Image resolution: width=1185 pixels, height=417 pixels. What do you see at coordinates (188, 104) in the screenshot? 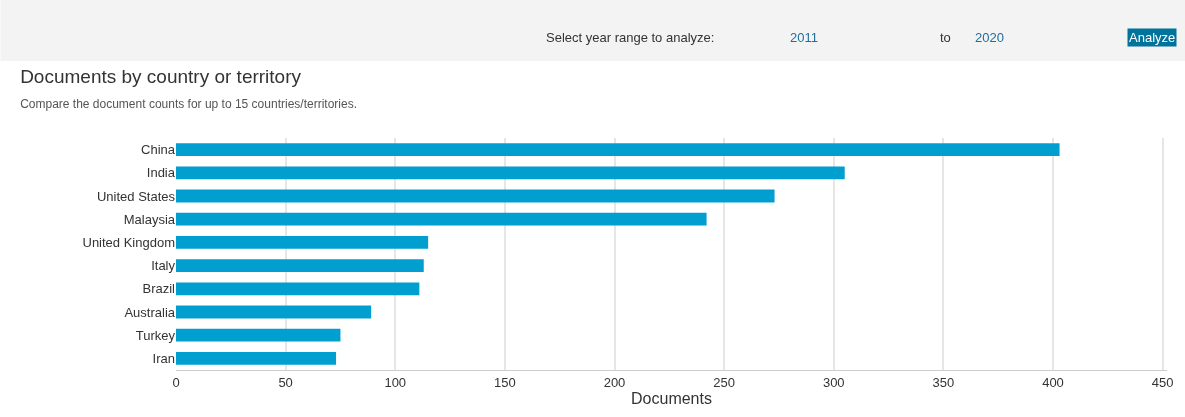
I see `chart-subtitle: Compare the document counts for up to 15 countries/territories.` at bounding box center [188, 104].